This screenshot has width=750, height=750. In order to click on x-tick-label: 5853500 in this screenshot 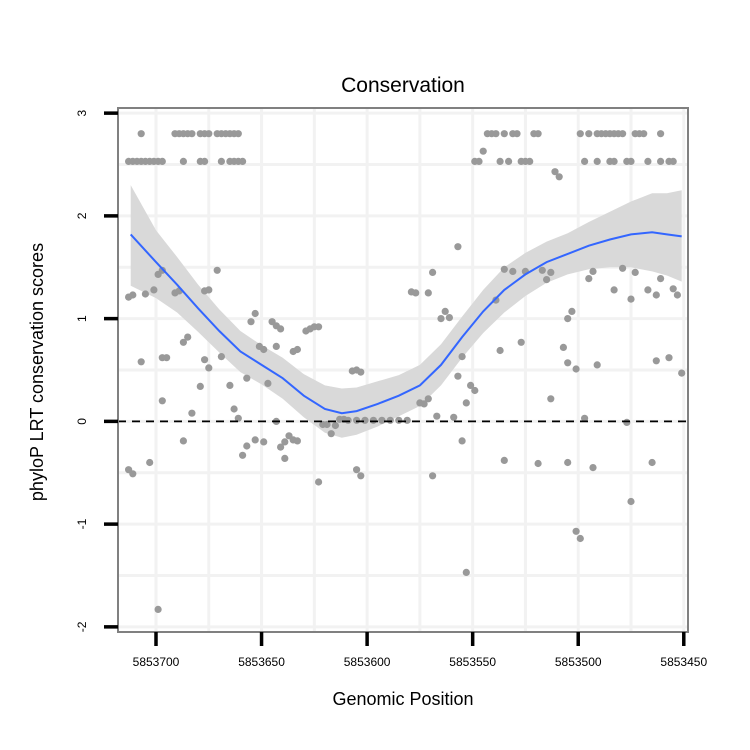, I will do `click(578, 662)`.